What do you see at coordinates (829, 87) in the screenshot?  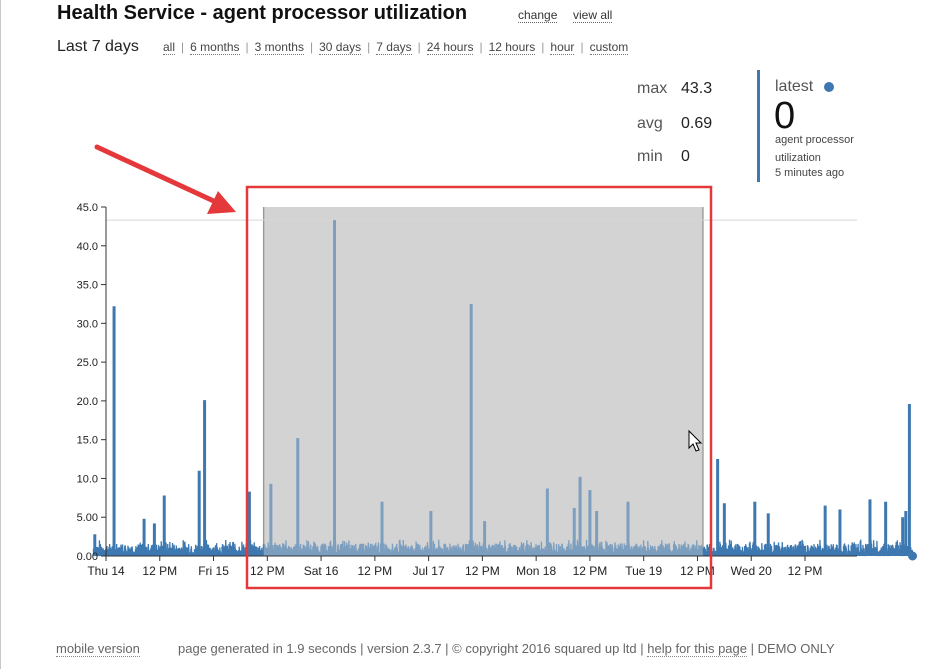 I see `latest-status-dot` at bounding box center [829, 87].